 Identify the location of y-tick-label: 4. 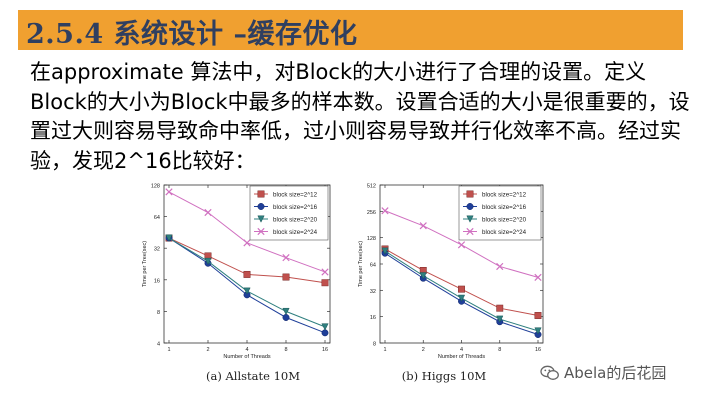
(158, 345).